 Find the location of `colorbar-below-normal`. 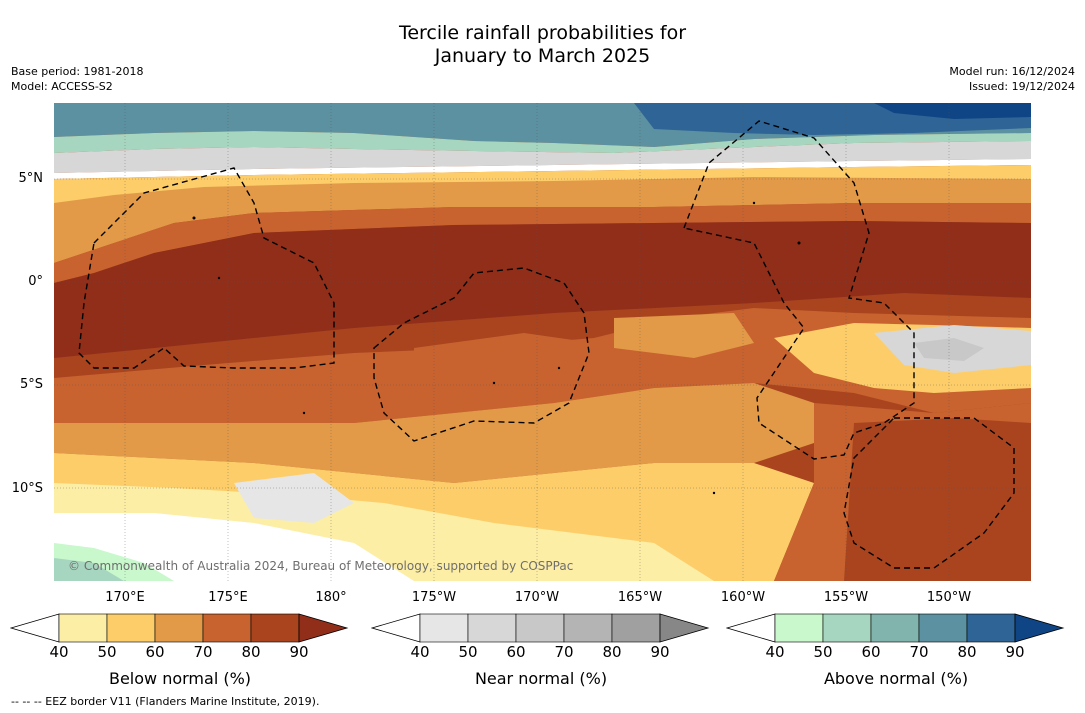

colorbar-below-normal is located at coordinates (179, 628).